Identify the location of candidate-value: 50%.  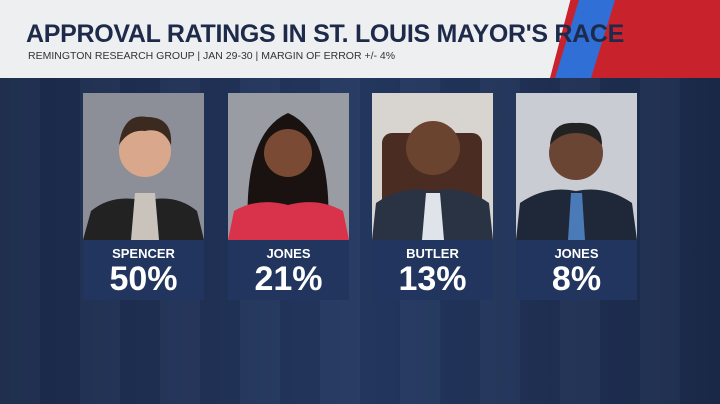
(143, 279).